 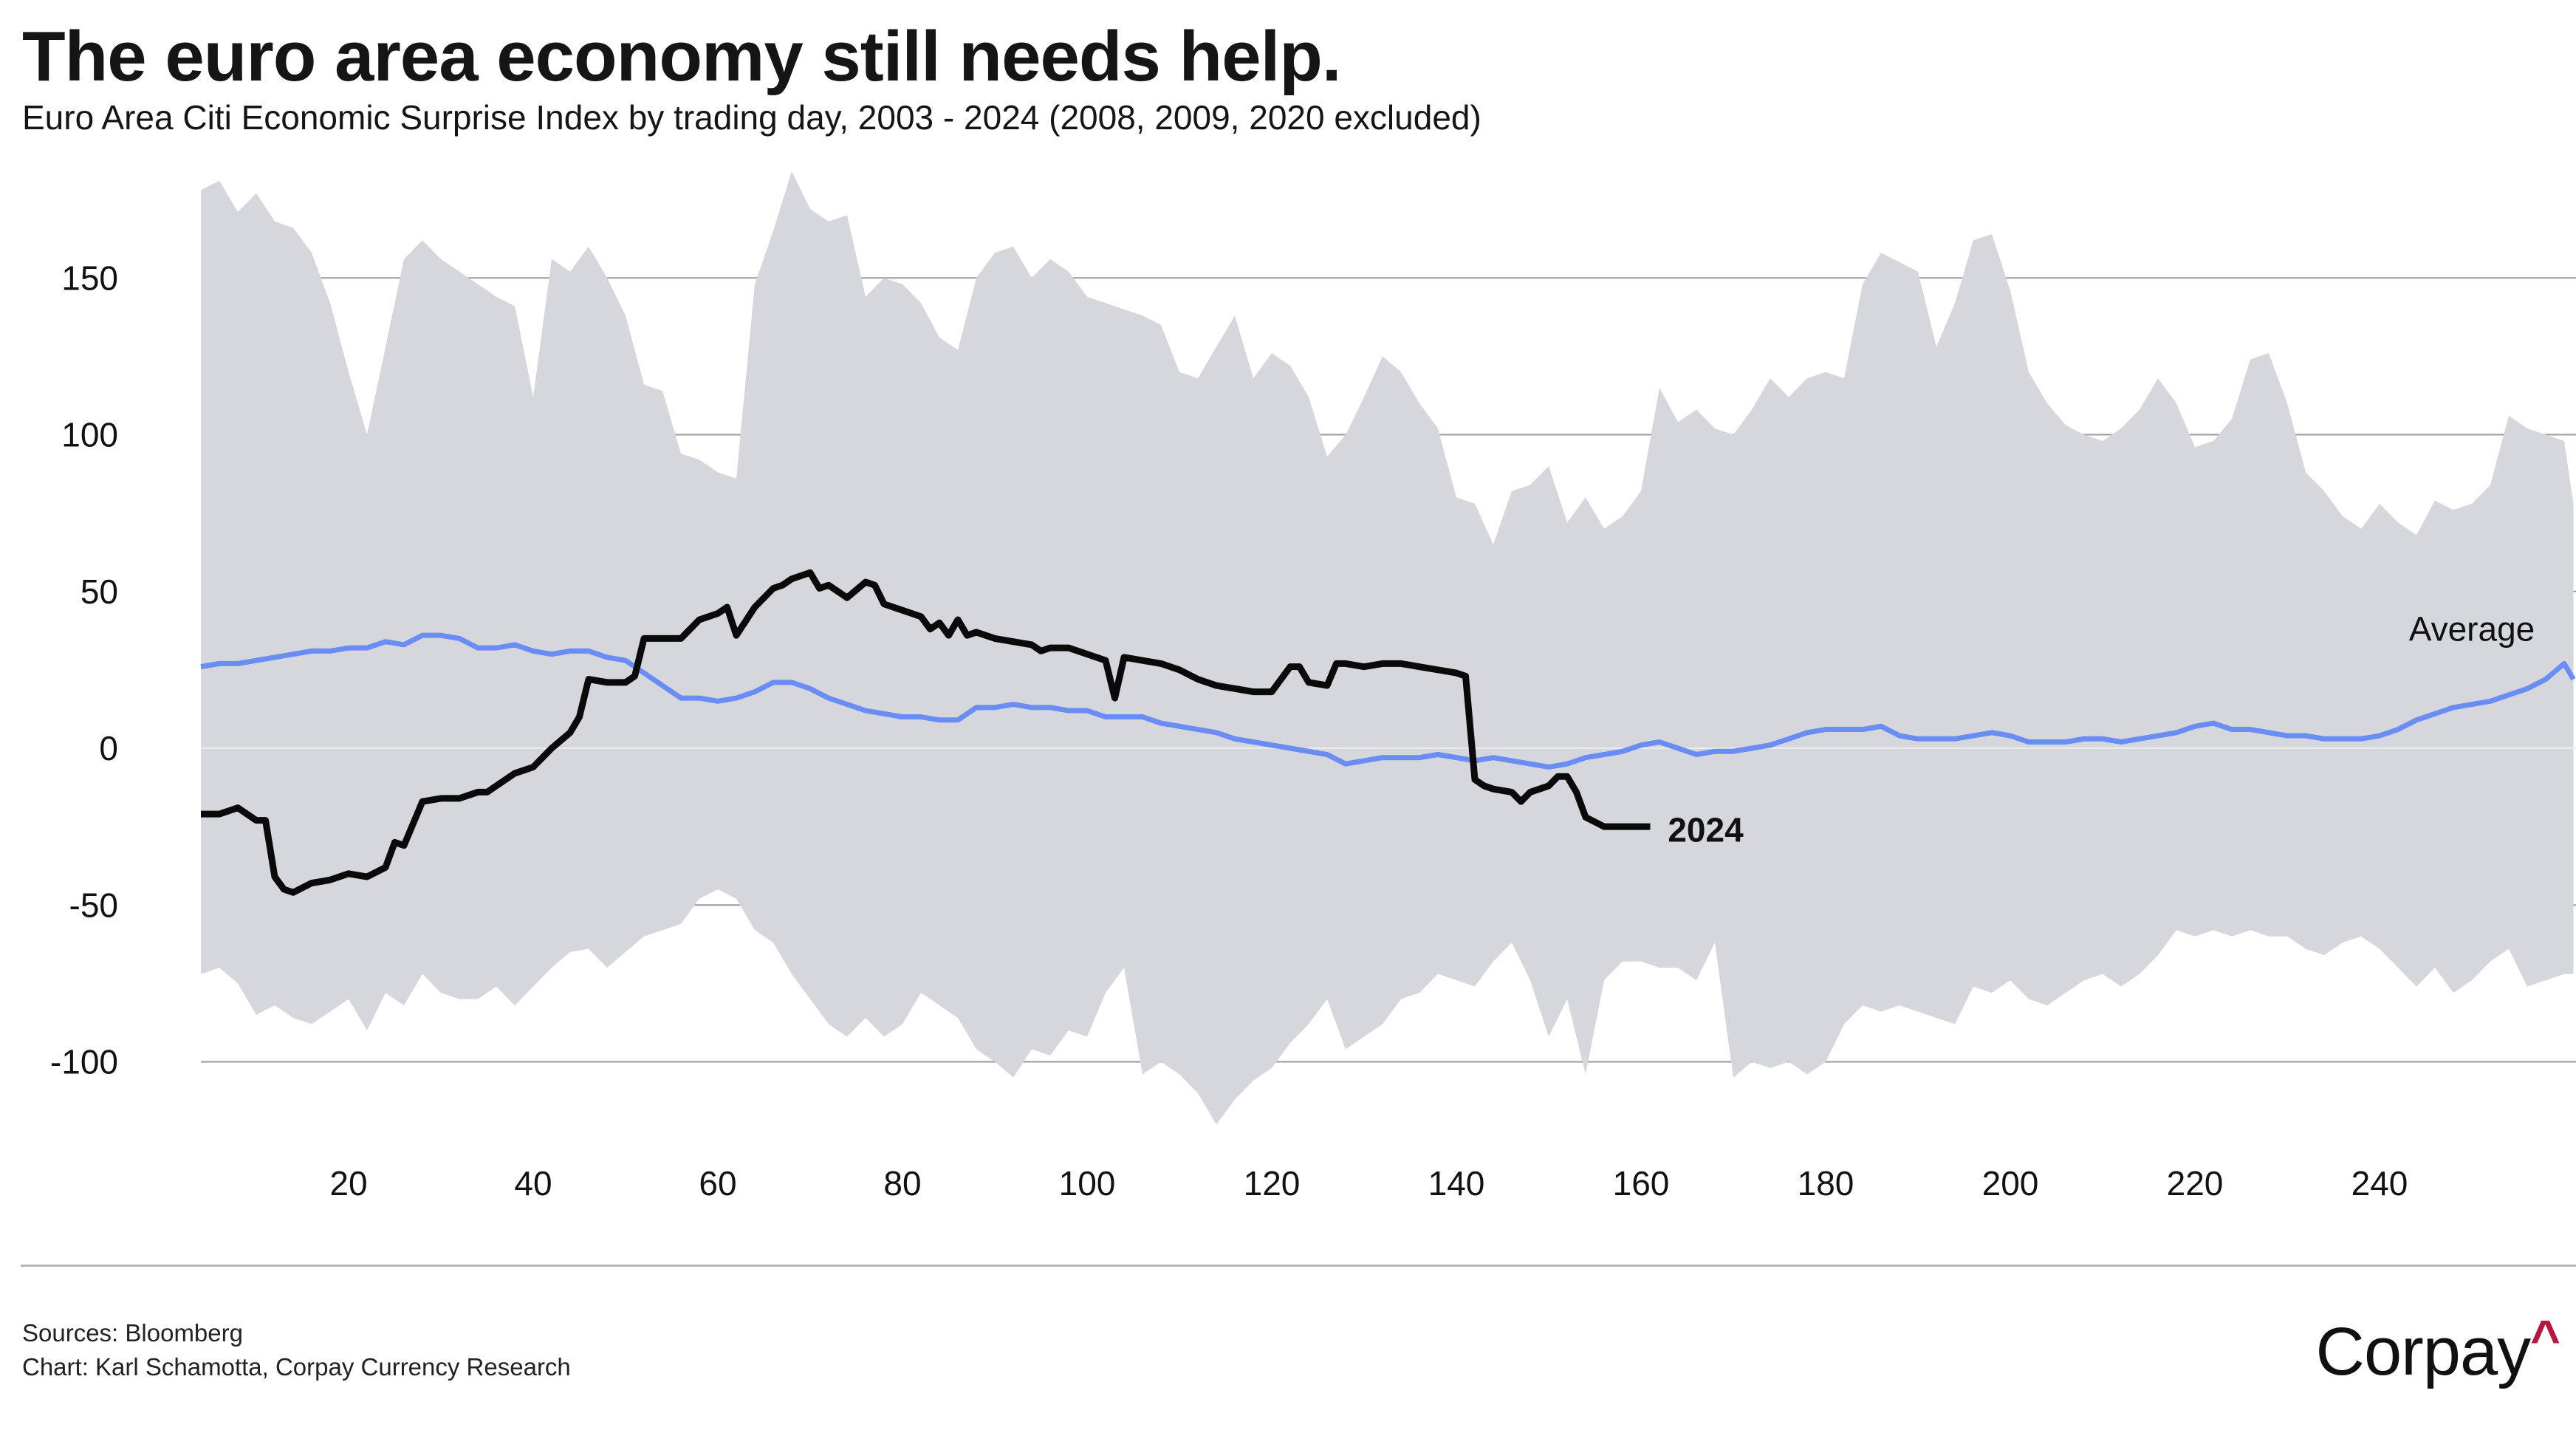 What do you see at coordinates (2101, 729) in the screenshot?
I see `annotations: Average 2024` at bounding box center [2101, 729].